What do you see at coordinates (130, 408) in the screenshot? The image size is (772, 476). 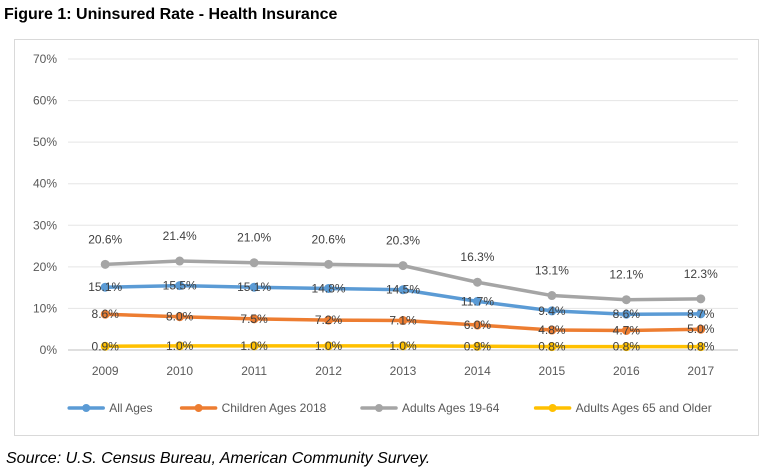 I see `legend-label: All Ages` at bounding box center [130, 408].